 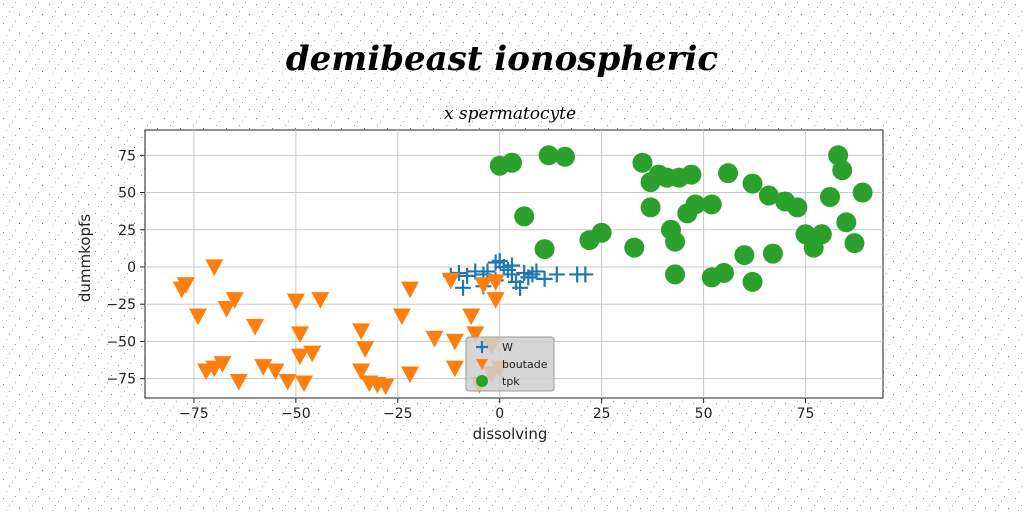 What do you see at coordinates (127, 156) in the screenshot?
I see `y-tick-label: 75` at bounding box center [127, 156].